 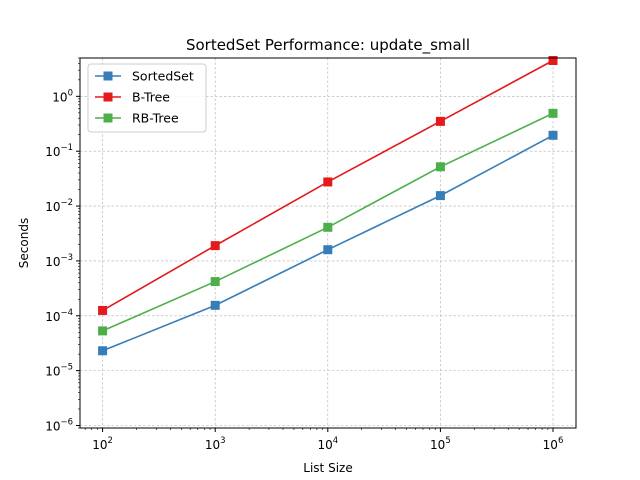 What do you see at coordinates (108, 76) in the screenshot?
I see `legend-marker-sortedset` at bounding box center [108, 76].